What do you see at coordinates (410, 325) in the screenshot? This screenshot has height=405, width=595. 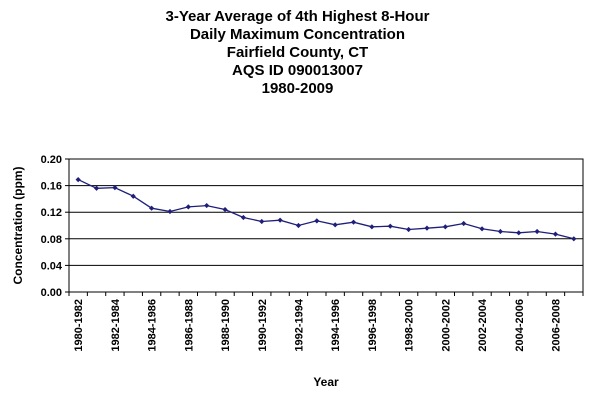 I see `x-tick-label: 1998-2000` at bounding box center [410, 325].